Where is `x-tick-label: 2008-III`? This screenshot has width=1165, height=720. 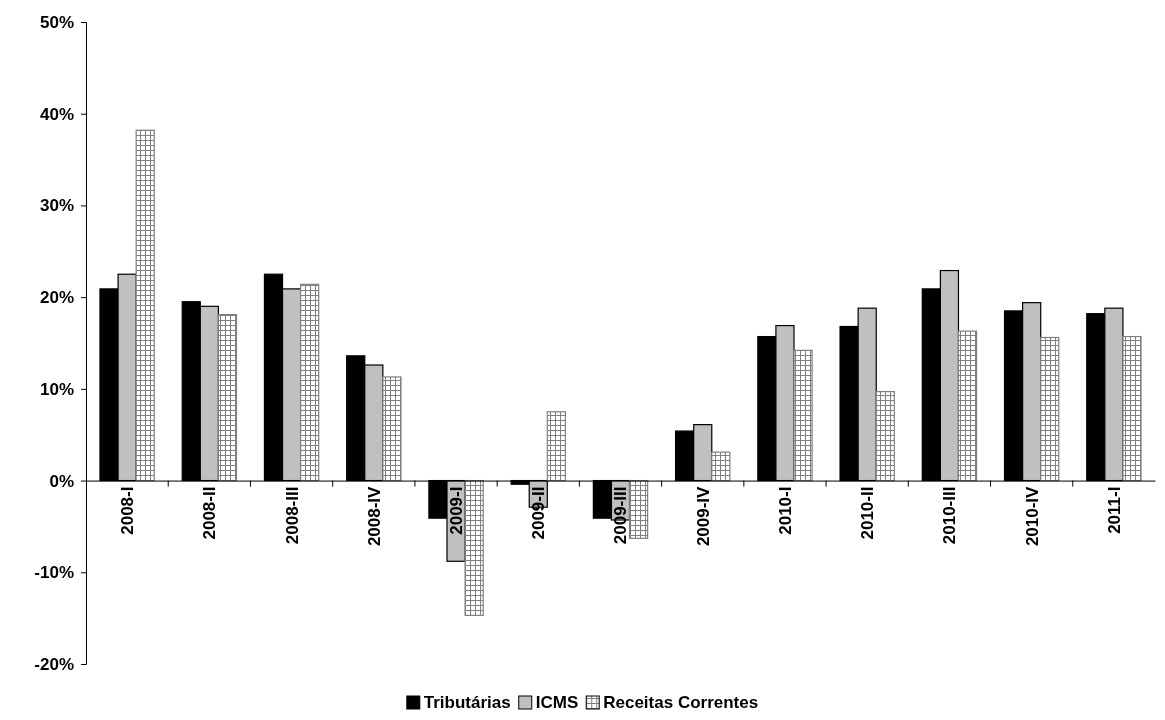
x-tick-label: 2008-III is located at coordinates (292, 515).